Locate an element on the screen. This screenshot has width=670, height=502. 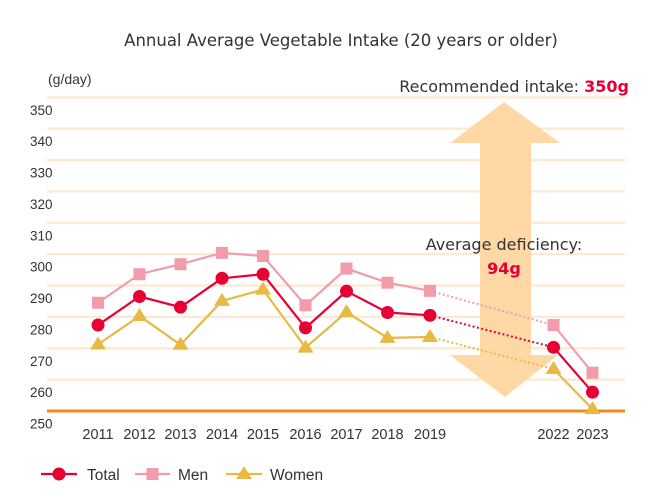
data-point-total-2018 is located at coordinates (387, 312).